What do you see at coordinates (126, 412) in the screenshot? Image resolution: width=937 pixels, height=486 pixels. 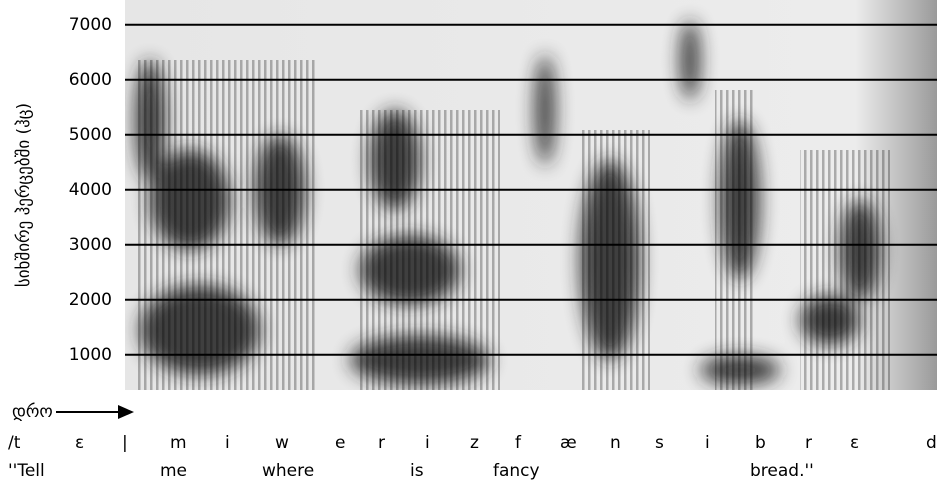 I see `time-arrow-head` at bounding box center [126, 412].